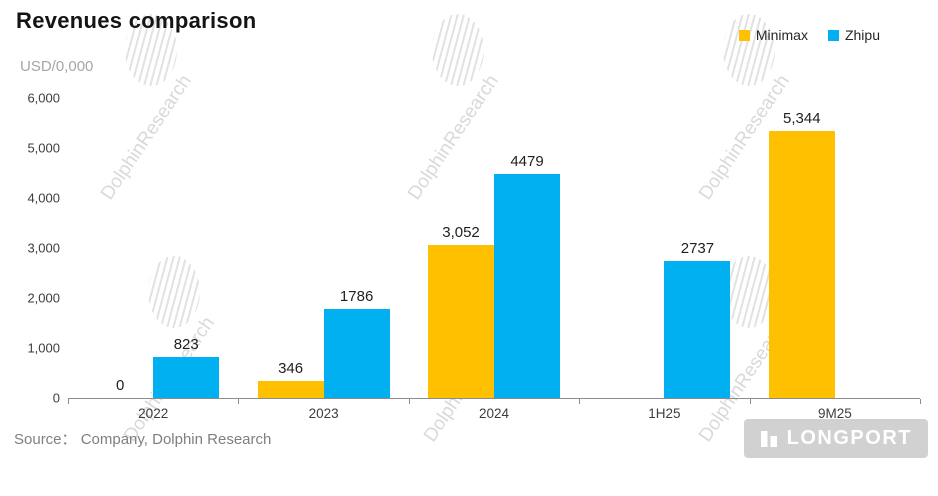 Image resolution: width=938 pixels, height=496 pixels. Describe the element at coordinates (527, 161) in the screenshot. I see `bar-value-label: 4479` at that location.